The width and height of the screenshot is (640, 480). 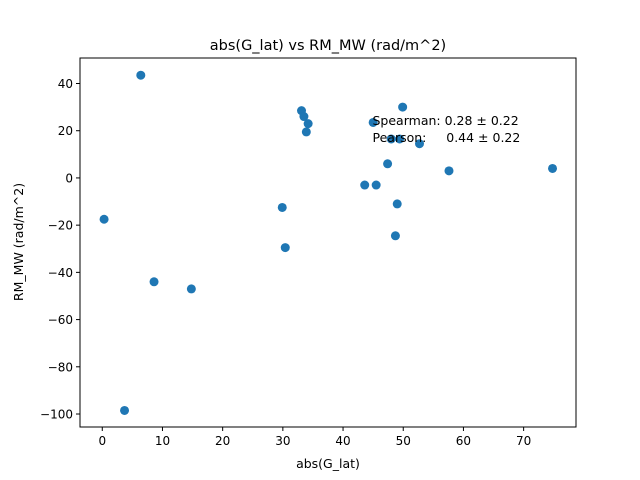 What do you see at coordinates (162, 441) in the screenshot?
I see `x-tick-label: 10` at bounding box center [162, 441].